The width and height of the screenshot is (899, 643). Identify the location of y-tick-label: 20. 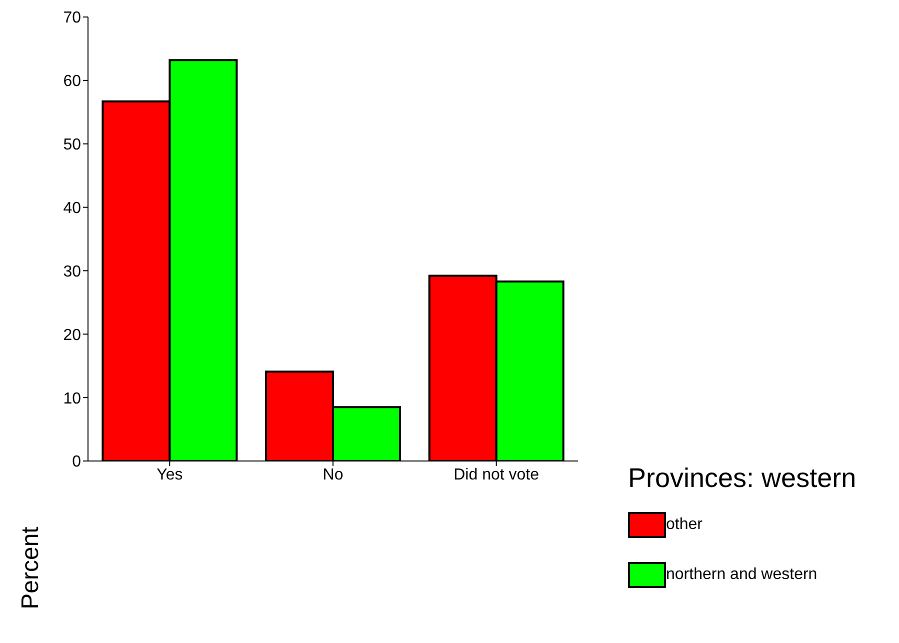
(72, 335).